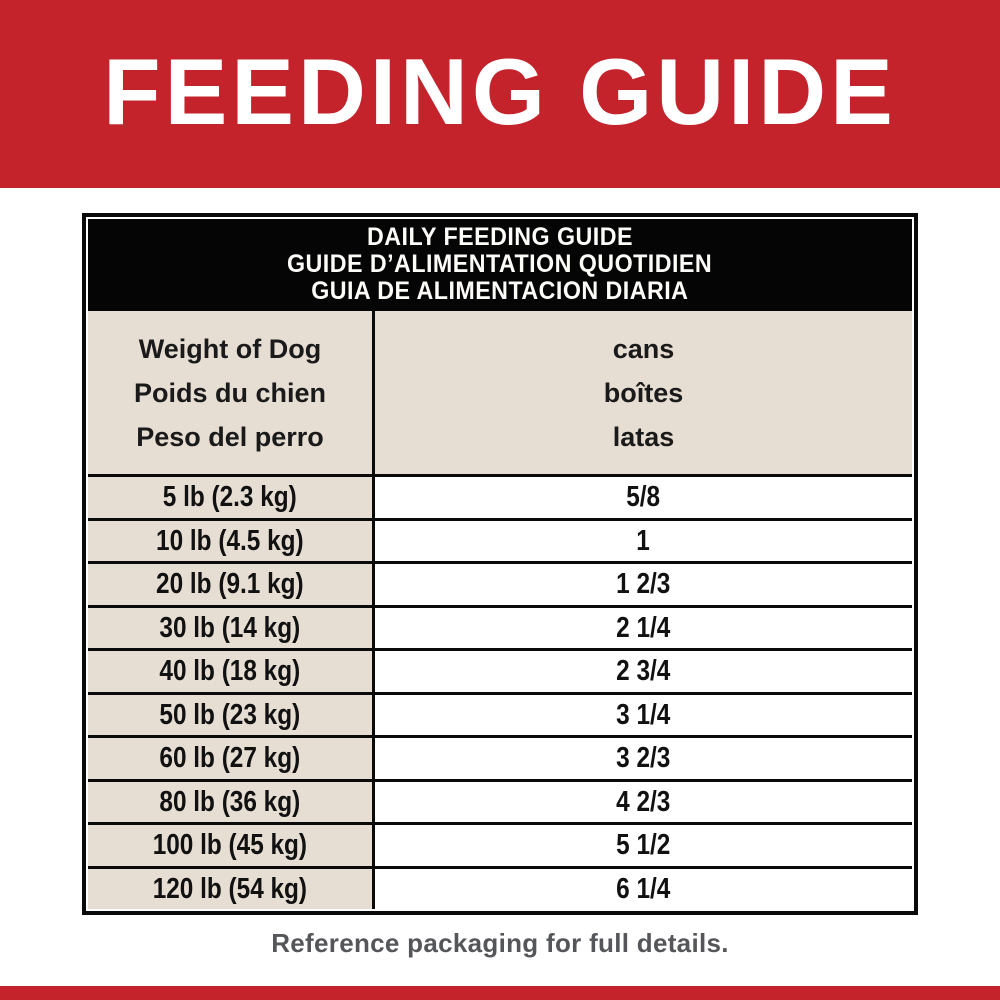 Image resolution: width=1000 pixels, height=1000 pixels. I want to click on weight-cell: 40 lb (18 kg), so click(231, 671).